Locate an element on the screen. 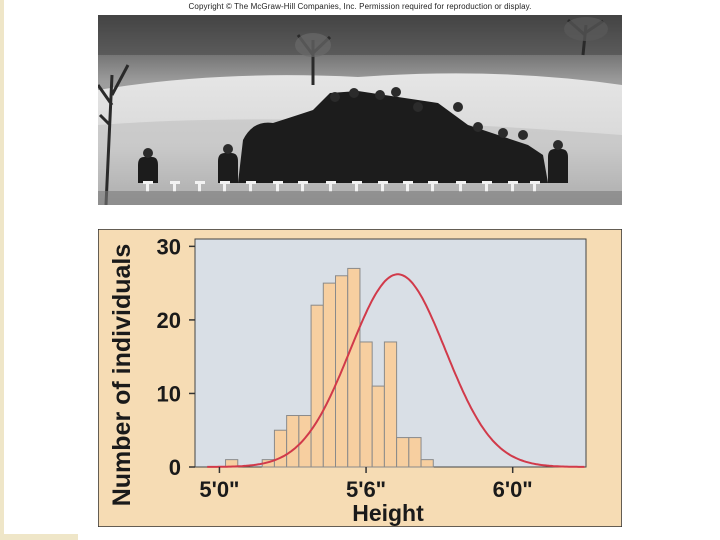 This screenshot has height=540, width=720. y-tick-label: 0 is located at coordinates (175, 467).